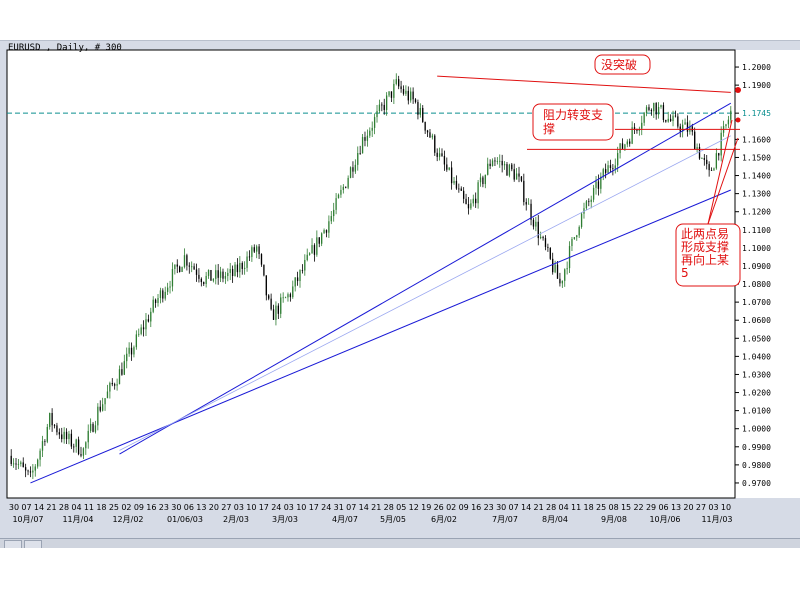 The height and width of the screenshot is (600, 800). I want to click on x-day-label: 25, so click(114, 507).